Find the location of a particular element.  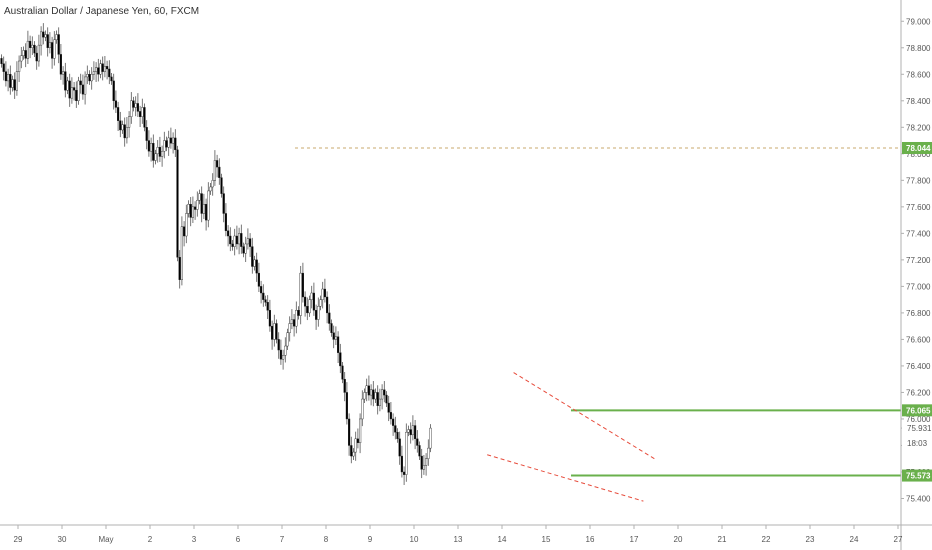

x-tick-label: 29 is located at coordinates (18, 539).